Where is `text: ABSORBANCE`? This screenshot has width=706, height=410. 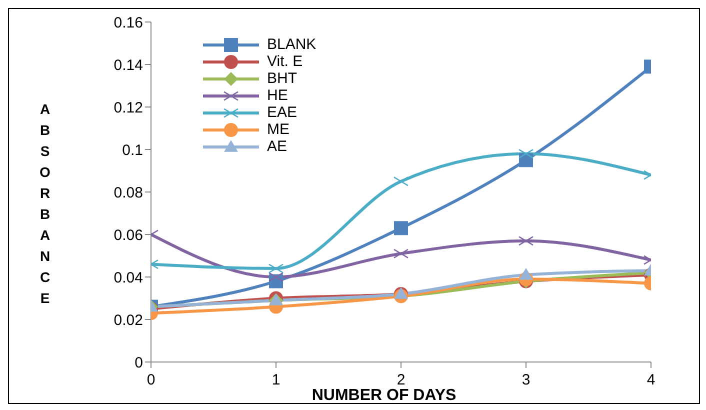
text: ABSORBANCE is located at coordinates (45, 203).